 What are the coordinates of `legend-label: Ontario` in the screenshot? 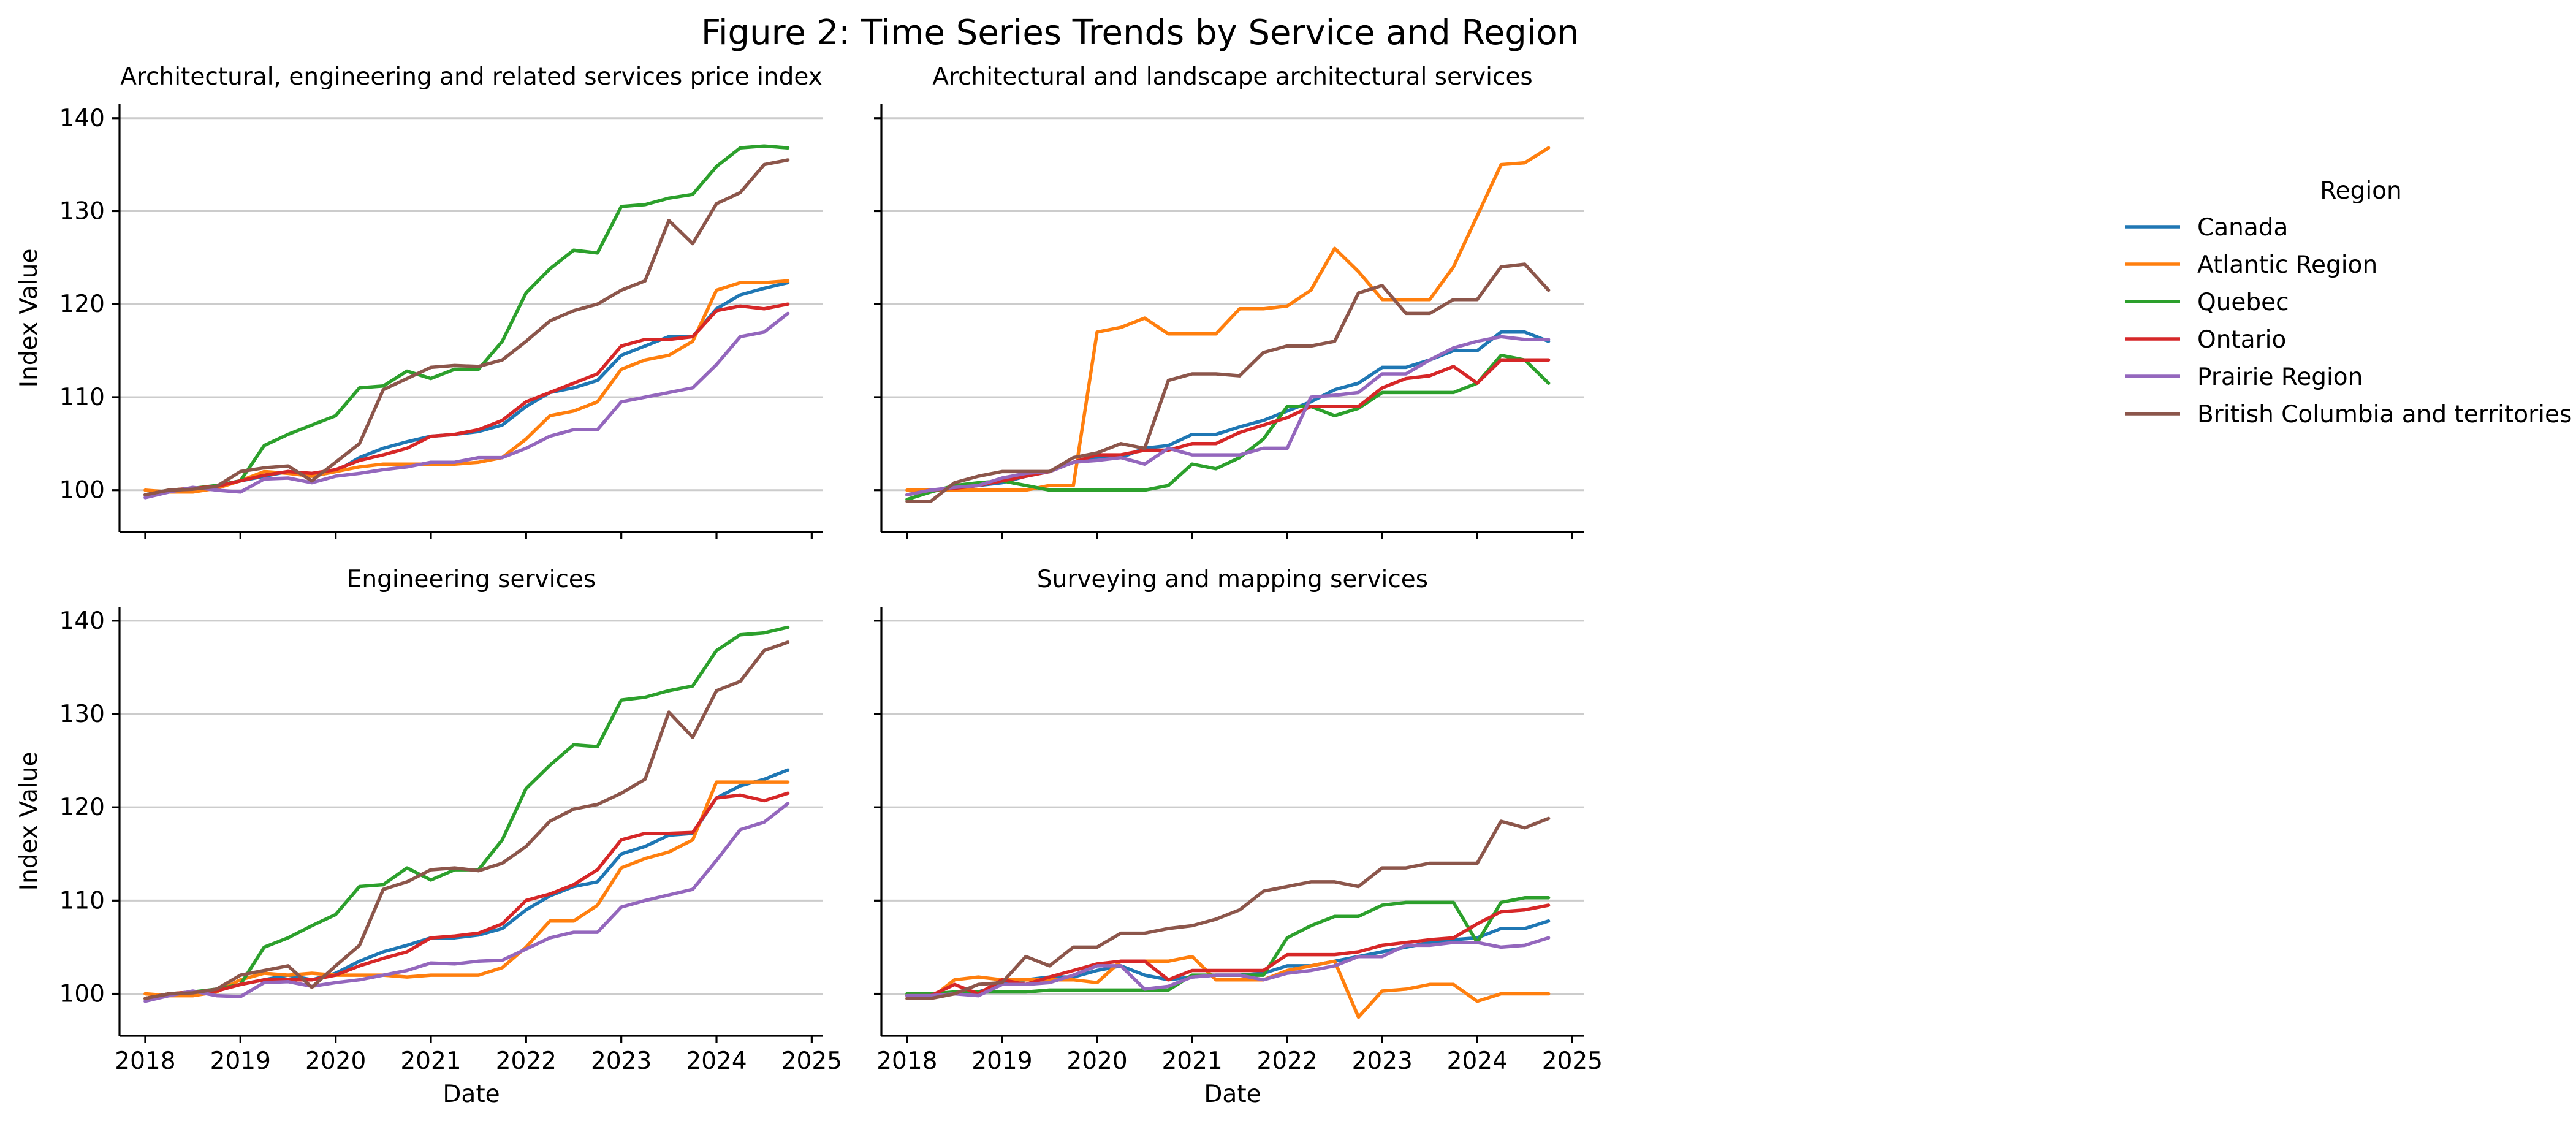 It's located at (2241, 340).